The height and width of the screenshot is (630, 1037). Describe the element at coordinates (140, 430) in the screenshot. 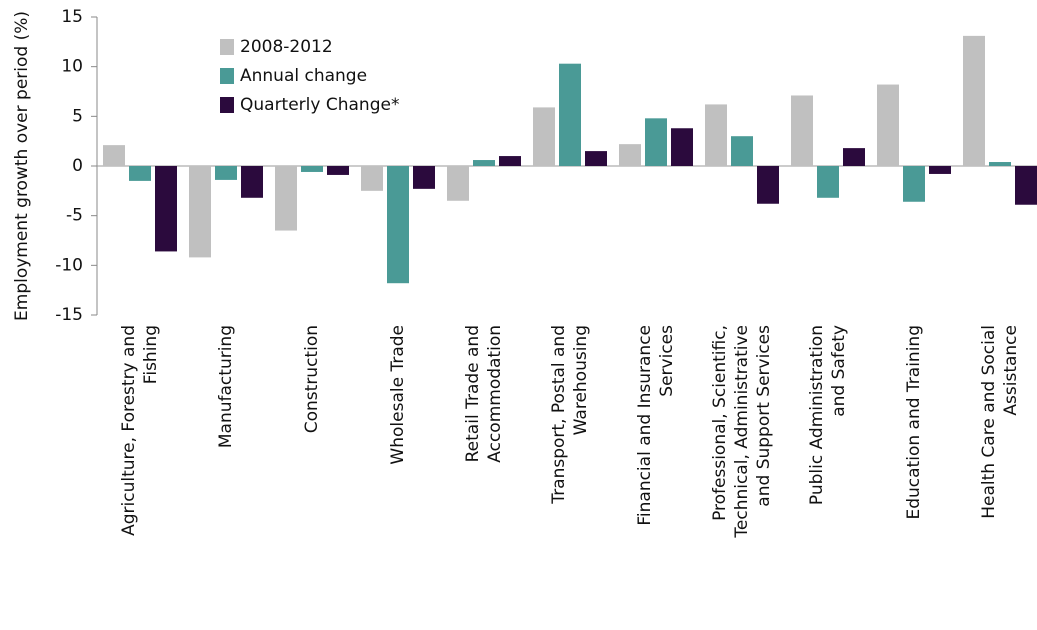

I see `x-tick-label: Agriculture, Forestry and Fishing` at that location.